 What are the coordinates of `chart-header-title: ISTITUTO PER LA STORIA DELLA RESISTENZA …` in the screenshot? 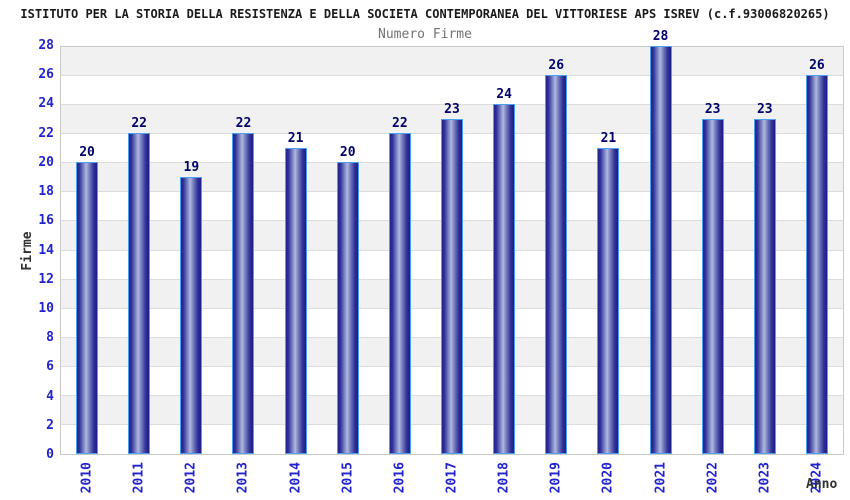 It's located at (425, 14).